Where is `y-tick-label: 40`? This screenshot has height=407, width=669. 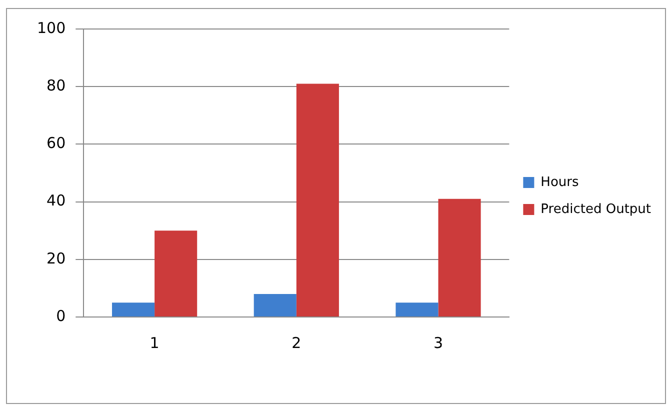 y-tick-label: 40 is located at coordinates (56, 201).